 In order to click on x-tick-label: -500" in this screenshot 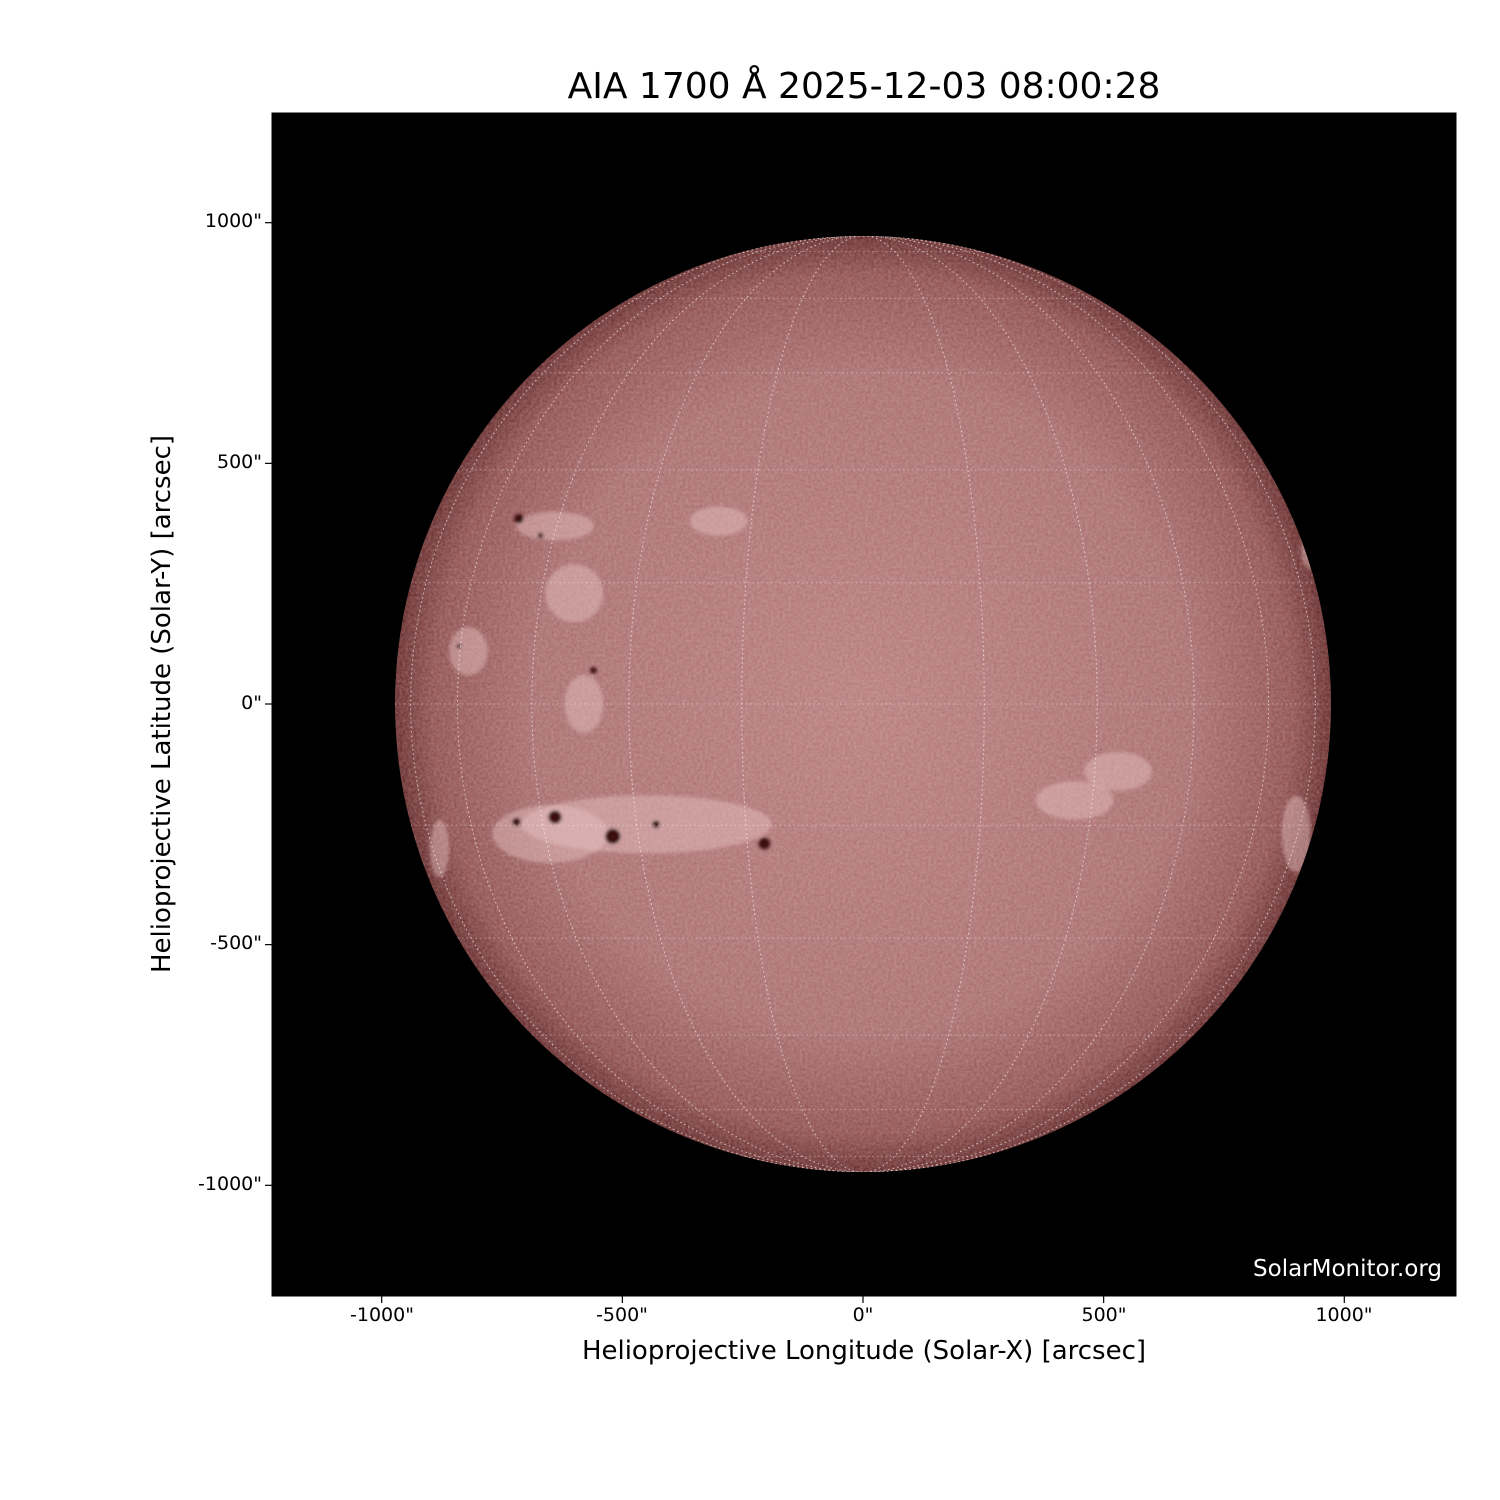, I will do `click(622, 1315)`.